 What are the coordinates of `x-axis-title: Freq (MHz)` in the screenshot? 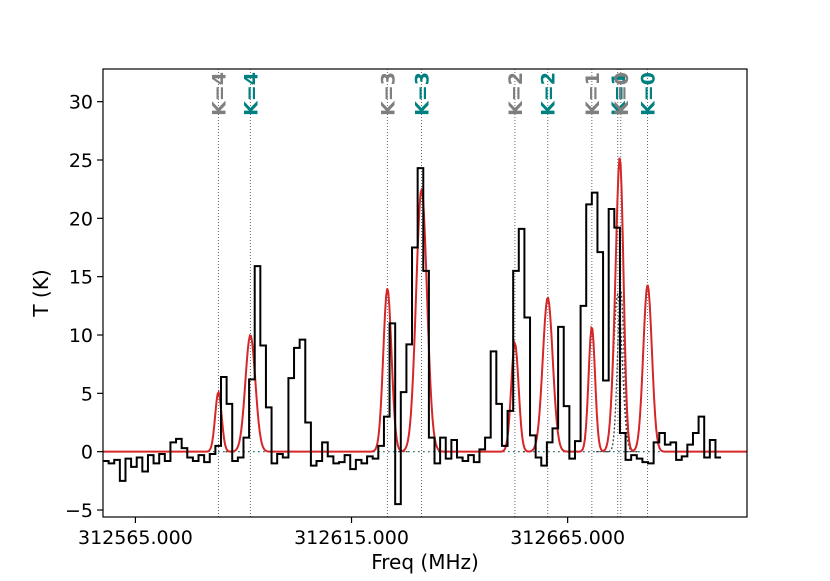 It's located at (425, 562).